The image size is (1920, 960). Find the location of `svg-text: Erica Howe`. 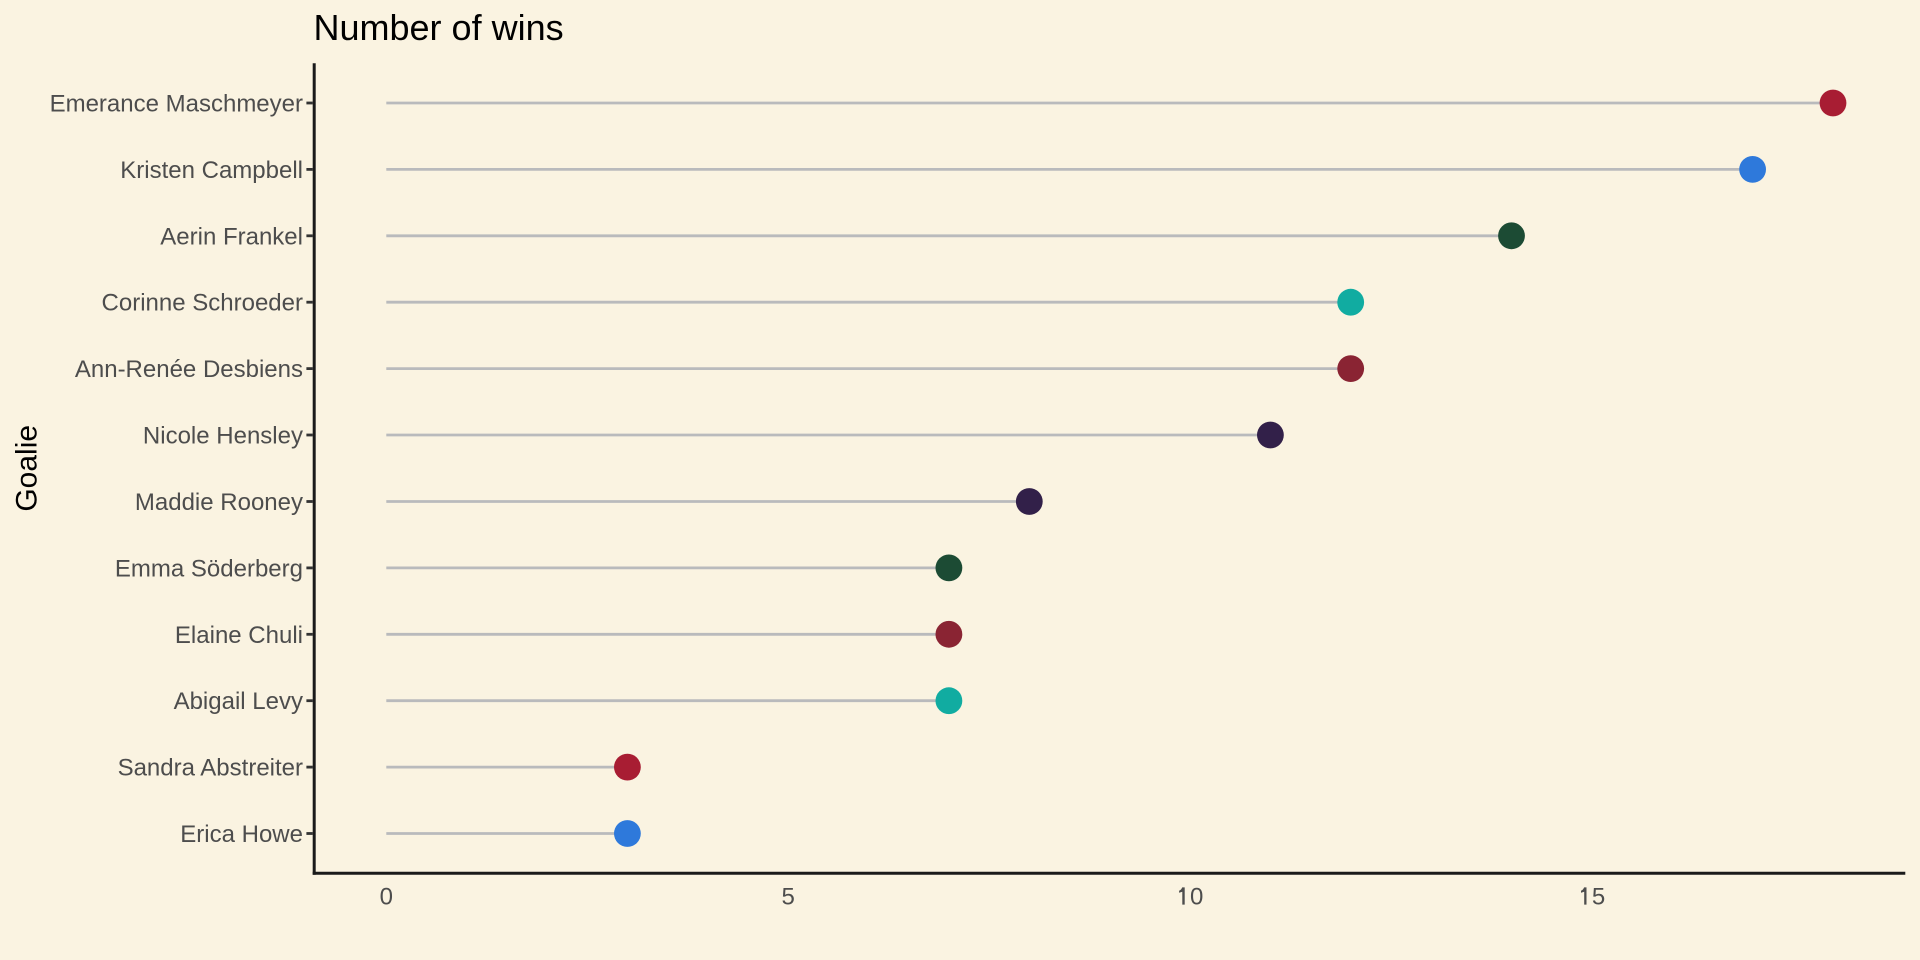

svg-text: Erica Howe is located at coordinates (241, 834).